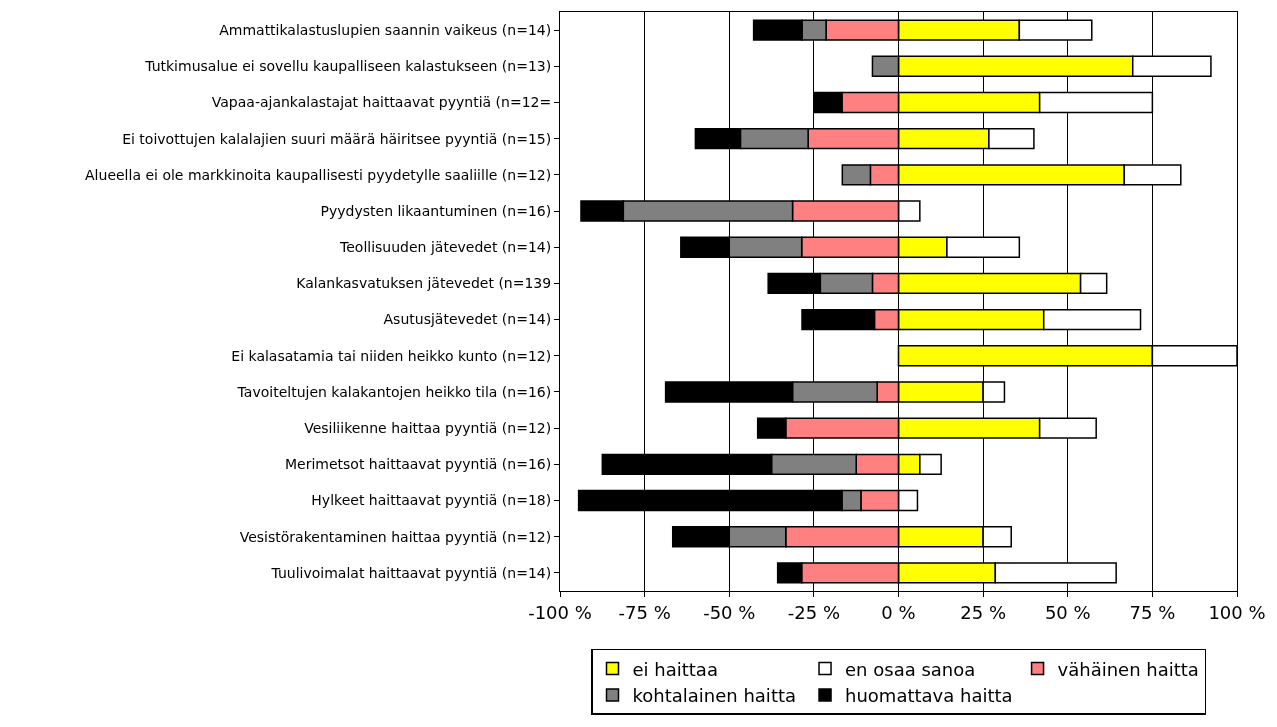 Image resolution: width=1277 pixels, height=727 pixels. Describe the element at coordinates (411, 572) in the screenshot. I see `y-tick-label: Tuulivoimalat haittaavat pyyntiä (n=14)` at that location.